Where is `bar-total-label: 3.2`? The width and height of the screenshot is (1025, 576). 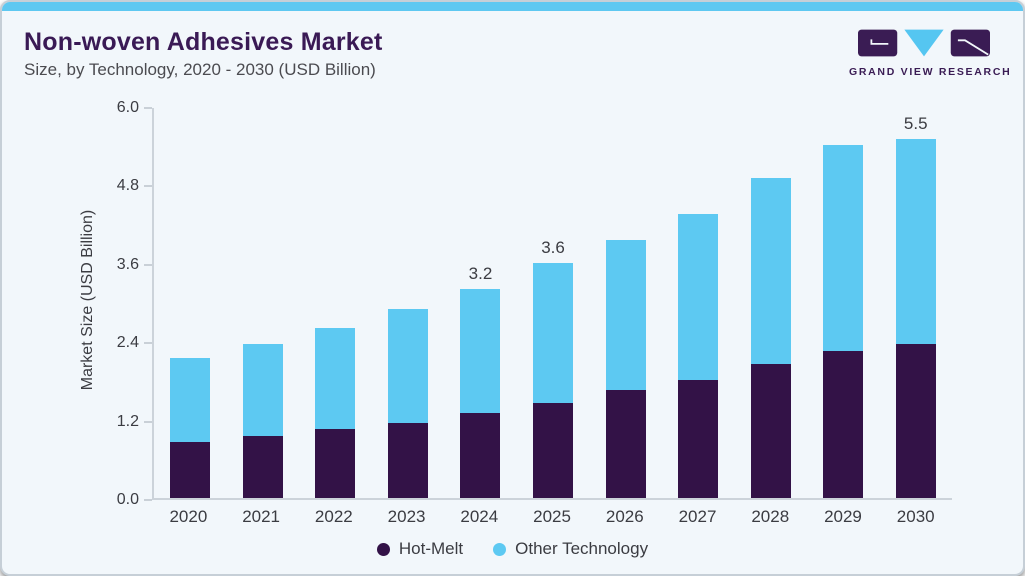
bar-total-label: 3.2 is located at coordinates (480, 273).